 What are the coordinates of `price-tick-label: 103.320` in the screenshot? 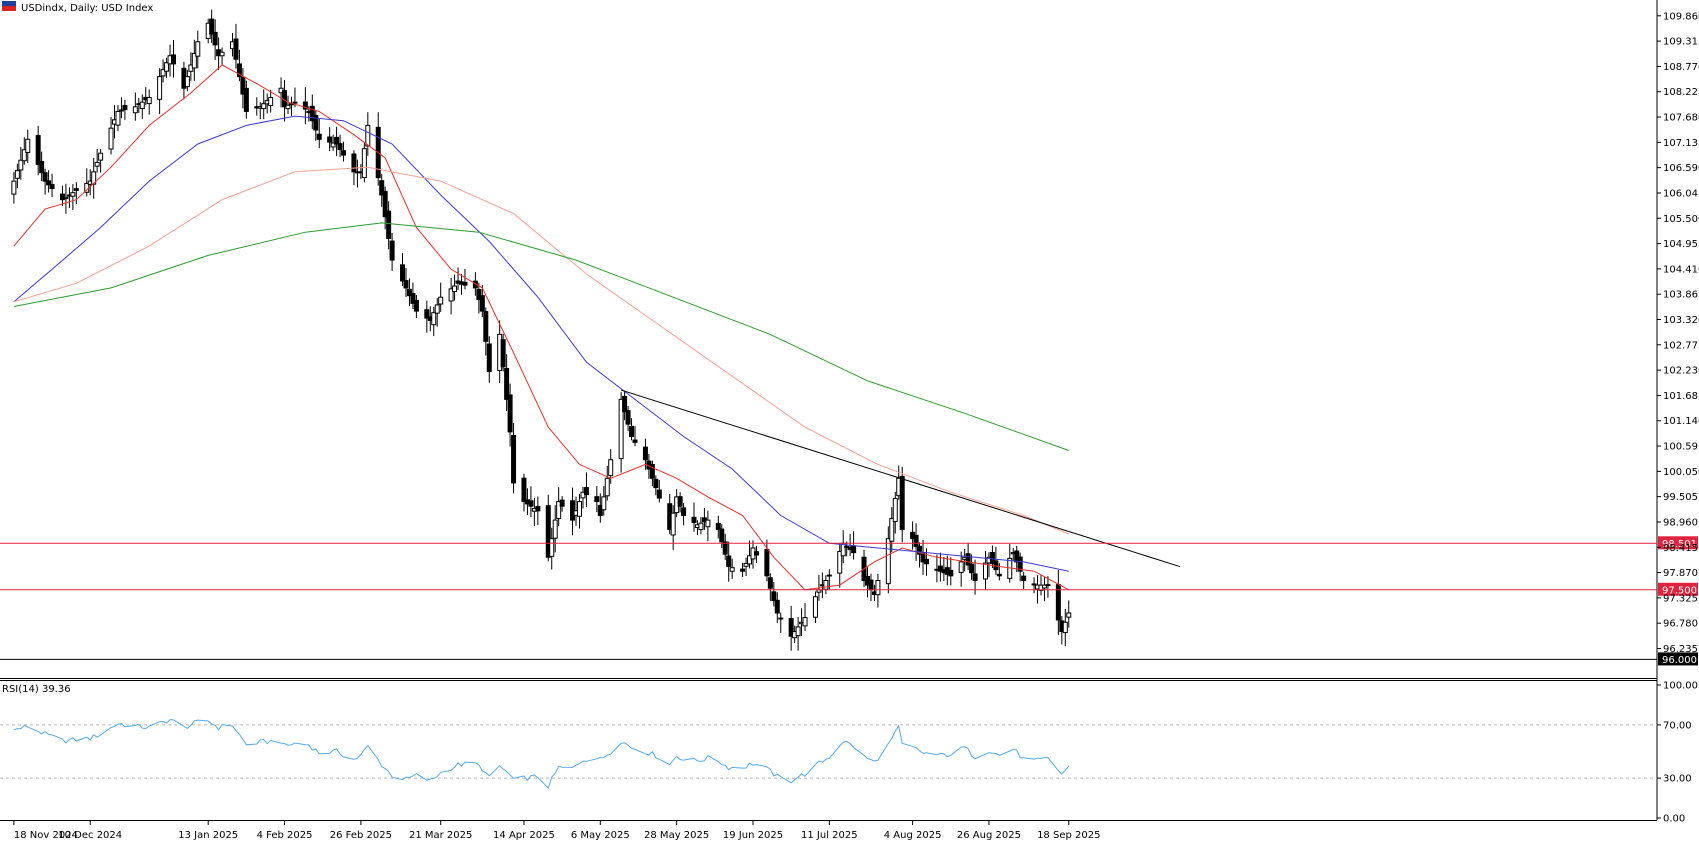 It's located at (1681, 320).